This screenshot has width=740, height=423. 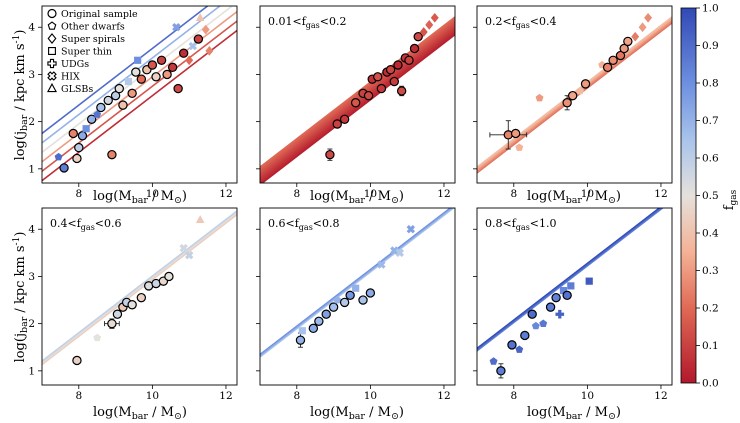 I want to click on colorbar-label: fgas, so click(x=730, y=199).